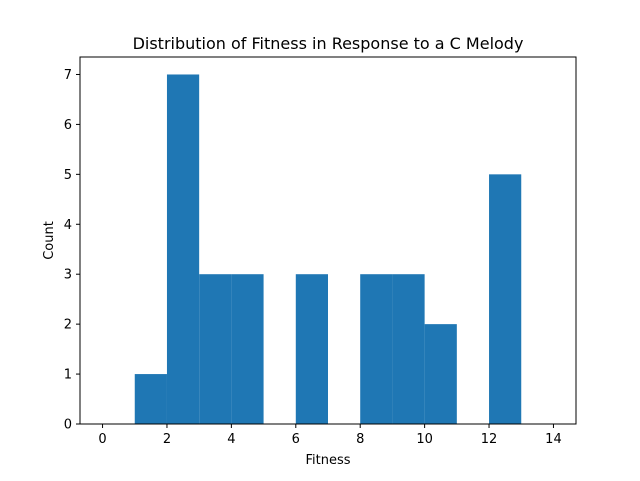 Image resolution: width=640 pixels, height=481 pixels. Describe the element at coordinates (68, 275) in the screenshot. I see `y-tick-label: 3` at that location.